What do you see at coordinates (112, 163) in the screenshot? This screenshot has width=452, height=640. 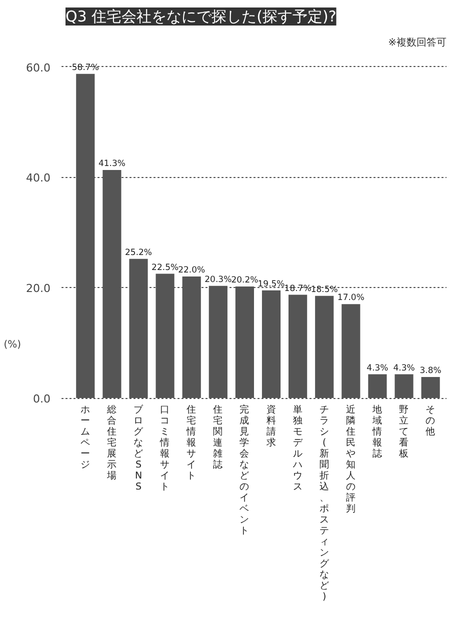 I see `data-label: 41.3%` at bounding box center [112, 163].